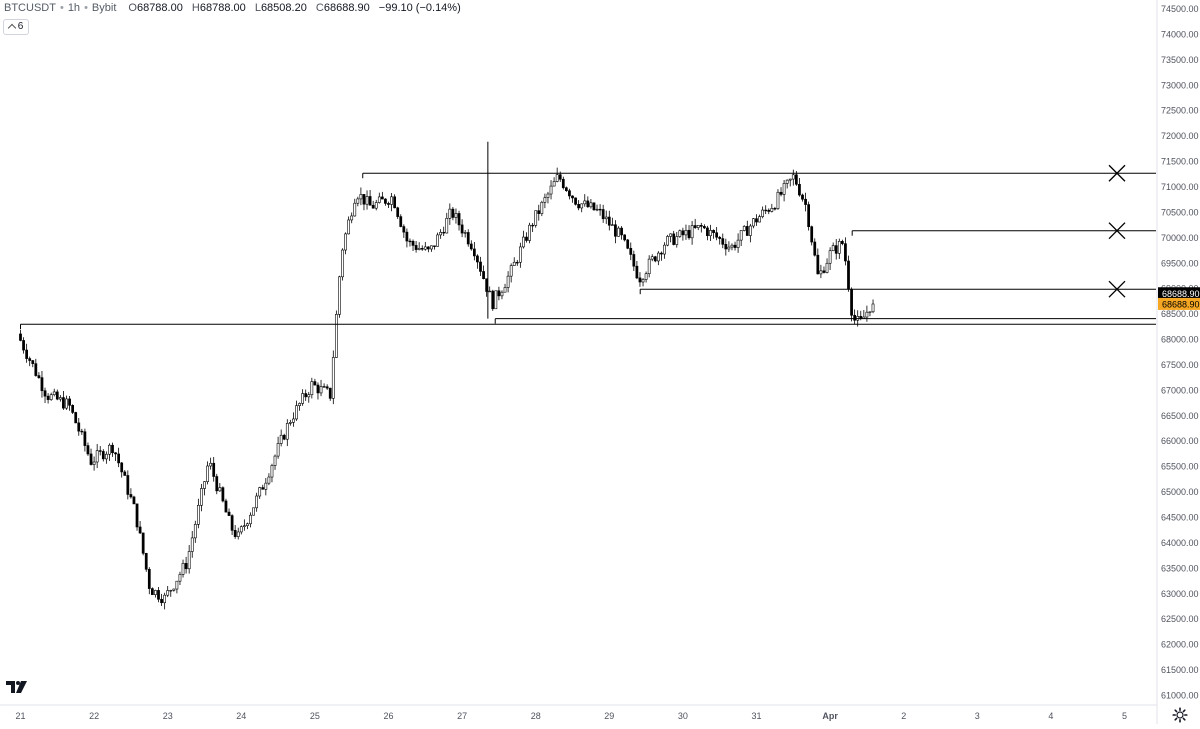 Image resolution: width=1200 pixels, height=729 pixels. Describe the element at coordinates (195, 8) in the screenshot. I see `high-label: H` at that location.